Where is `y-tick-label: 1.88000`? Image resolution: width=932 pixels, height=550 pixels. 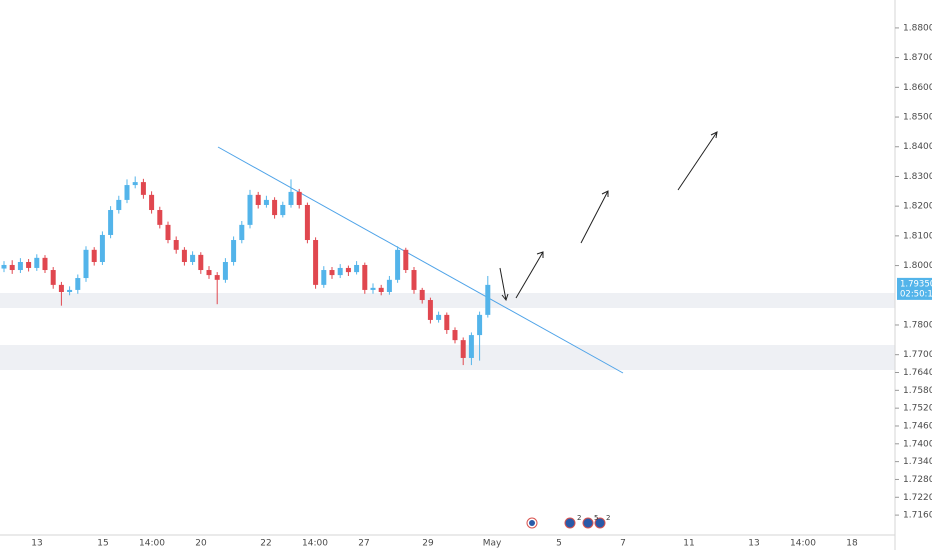 y-tick-label: 1.88000 is located at coordinates (917, 28).